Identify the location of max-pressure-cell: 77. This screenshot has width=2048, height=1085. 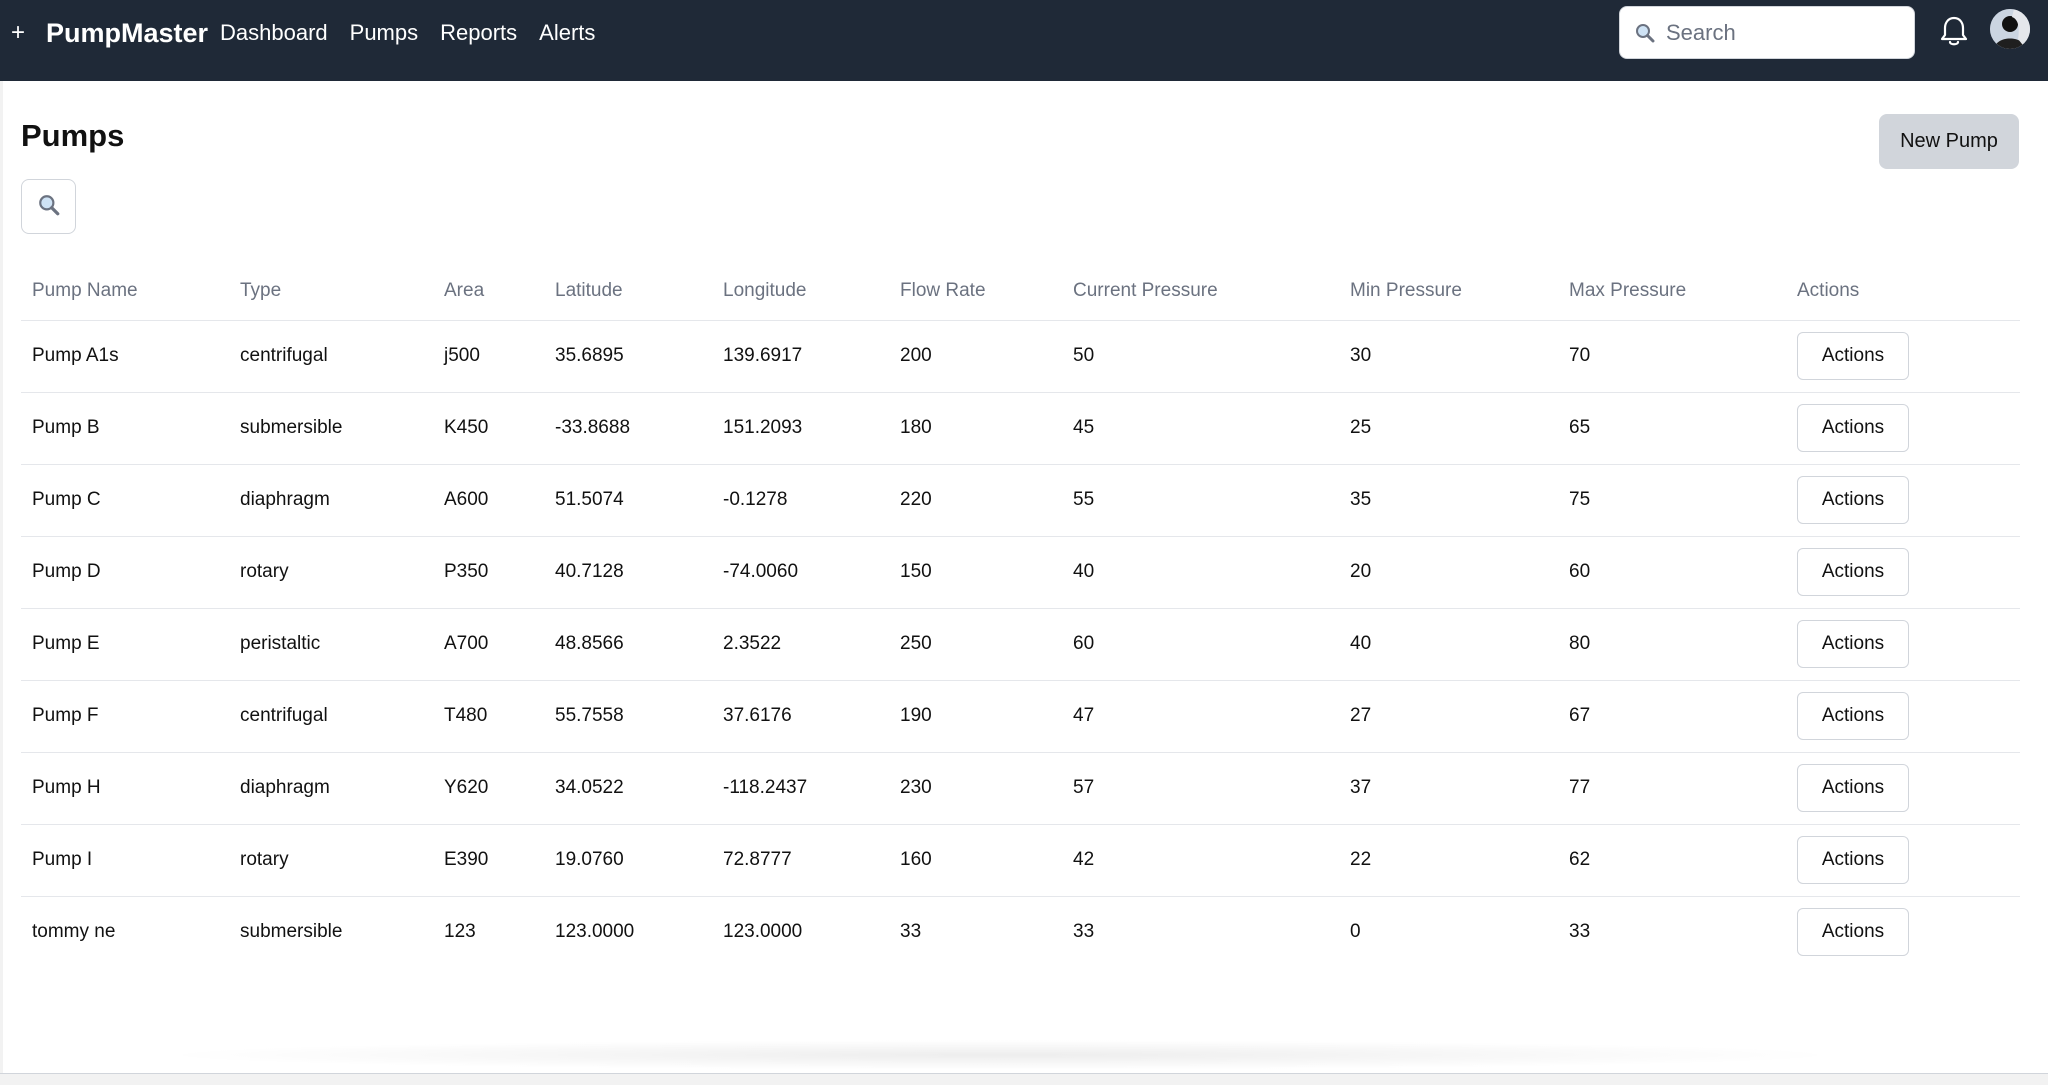
(1672, 788).